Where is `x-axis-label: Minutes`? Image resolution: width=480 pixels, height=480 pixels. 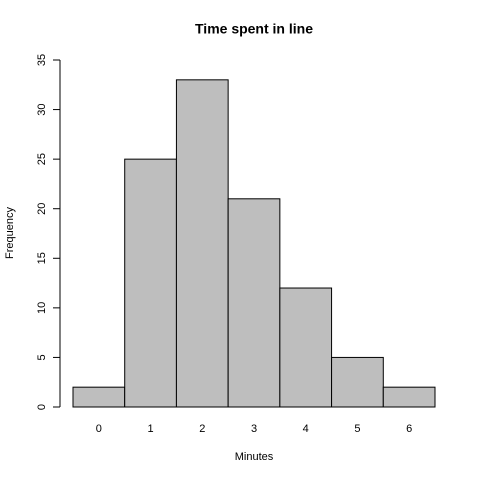
x-axis-label: Minutes is located at coordinates (254, 457).